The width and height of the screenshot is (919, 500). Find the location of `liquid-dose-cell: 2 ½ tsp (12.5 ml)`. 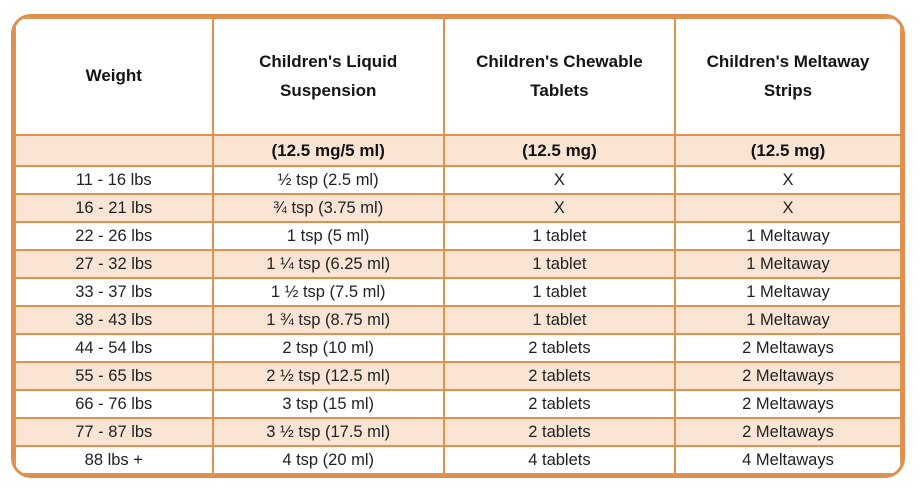

liquid-dose-cell: 2 ½ tsp (12.5 ml) is located at coordinates (328, 376).